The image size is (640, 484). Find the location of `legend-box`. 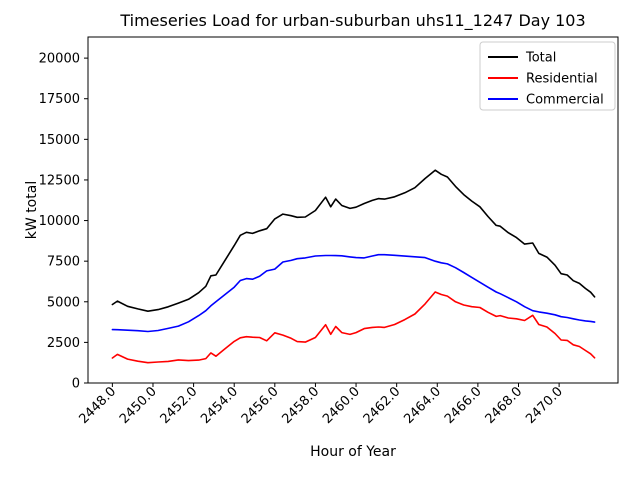

legend-box is located at coordinates (547, 76).